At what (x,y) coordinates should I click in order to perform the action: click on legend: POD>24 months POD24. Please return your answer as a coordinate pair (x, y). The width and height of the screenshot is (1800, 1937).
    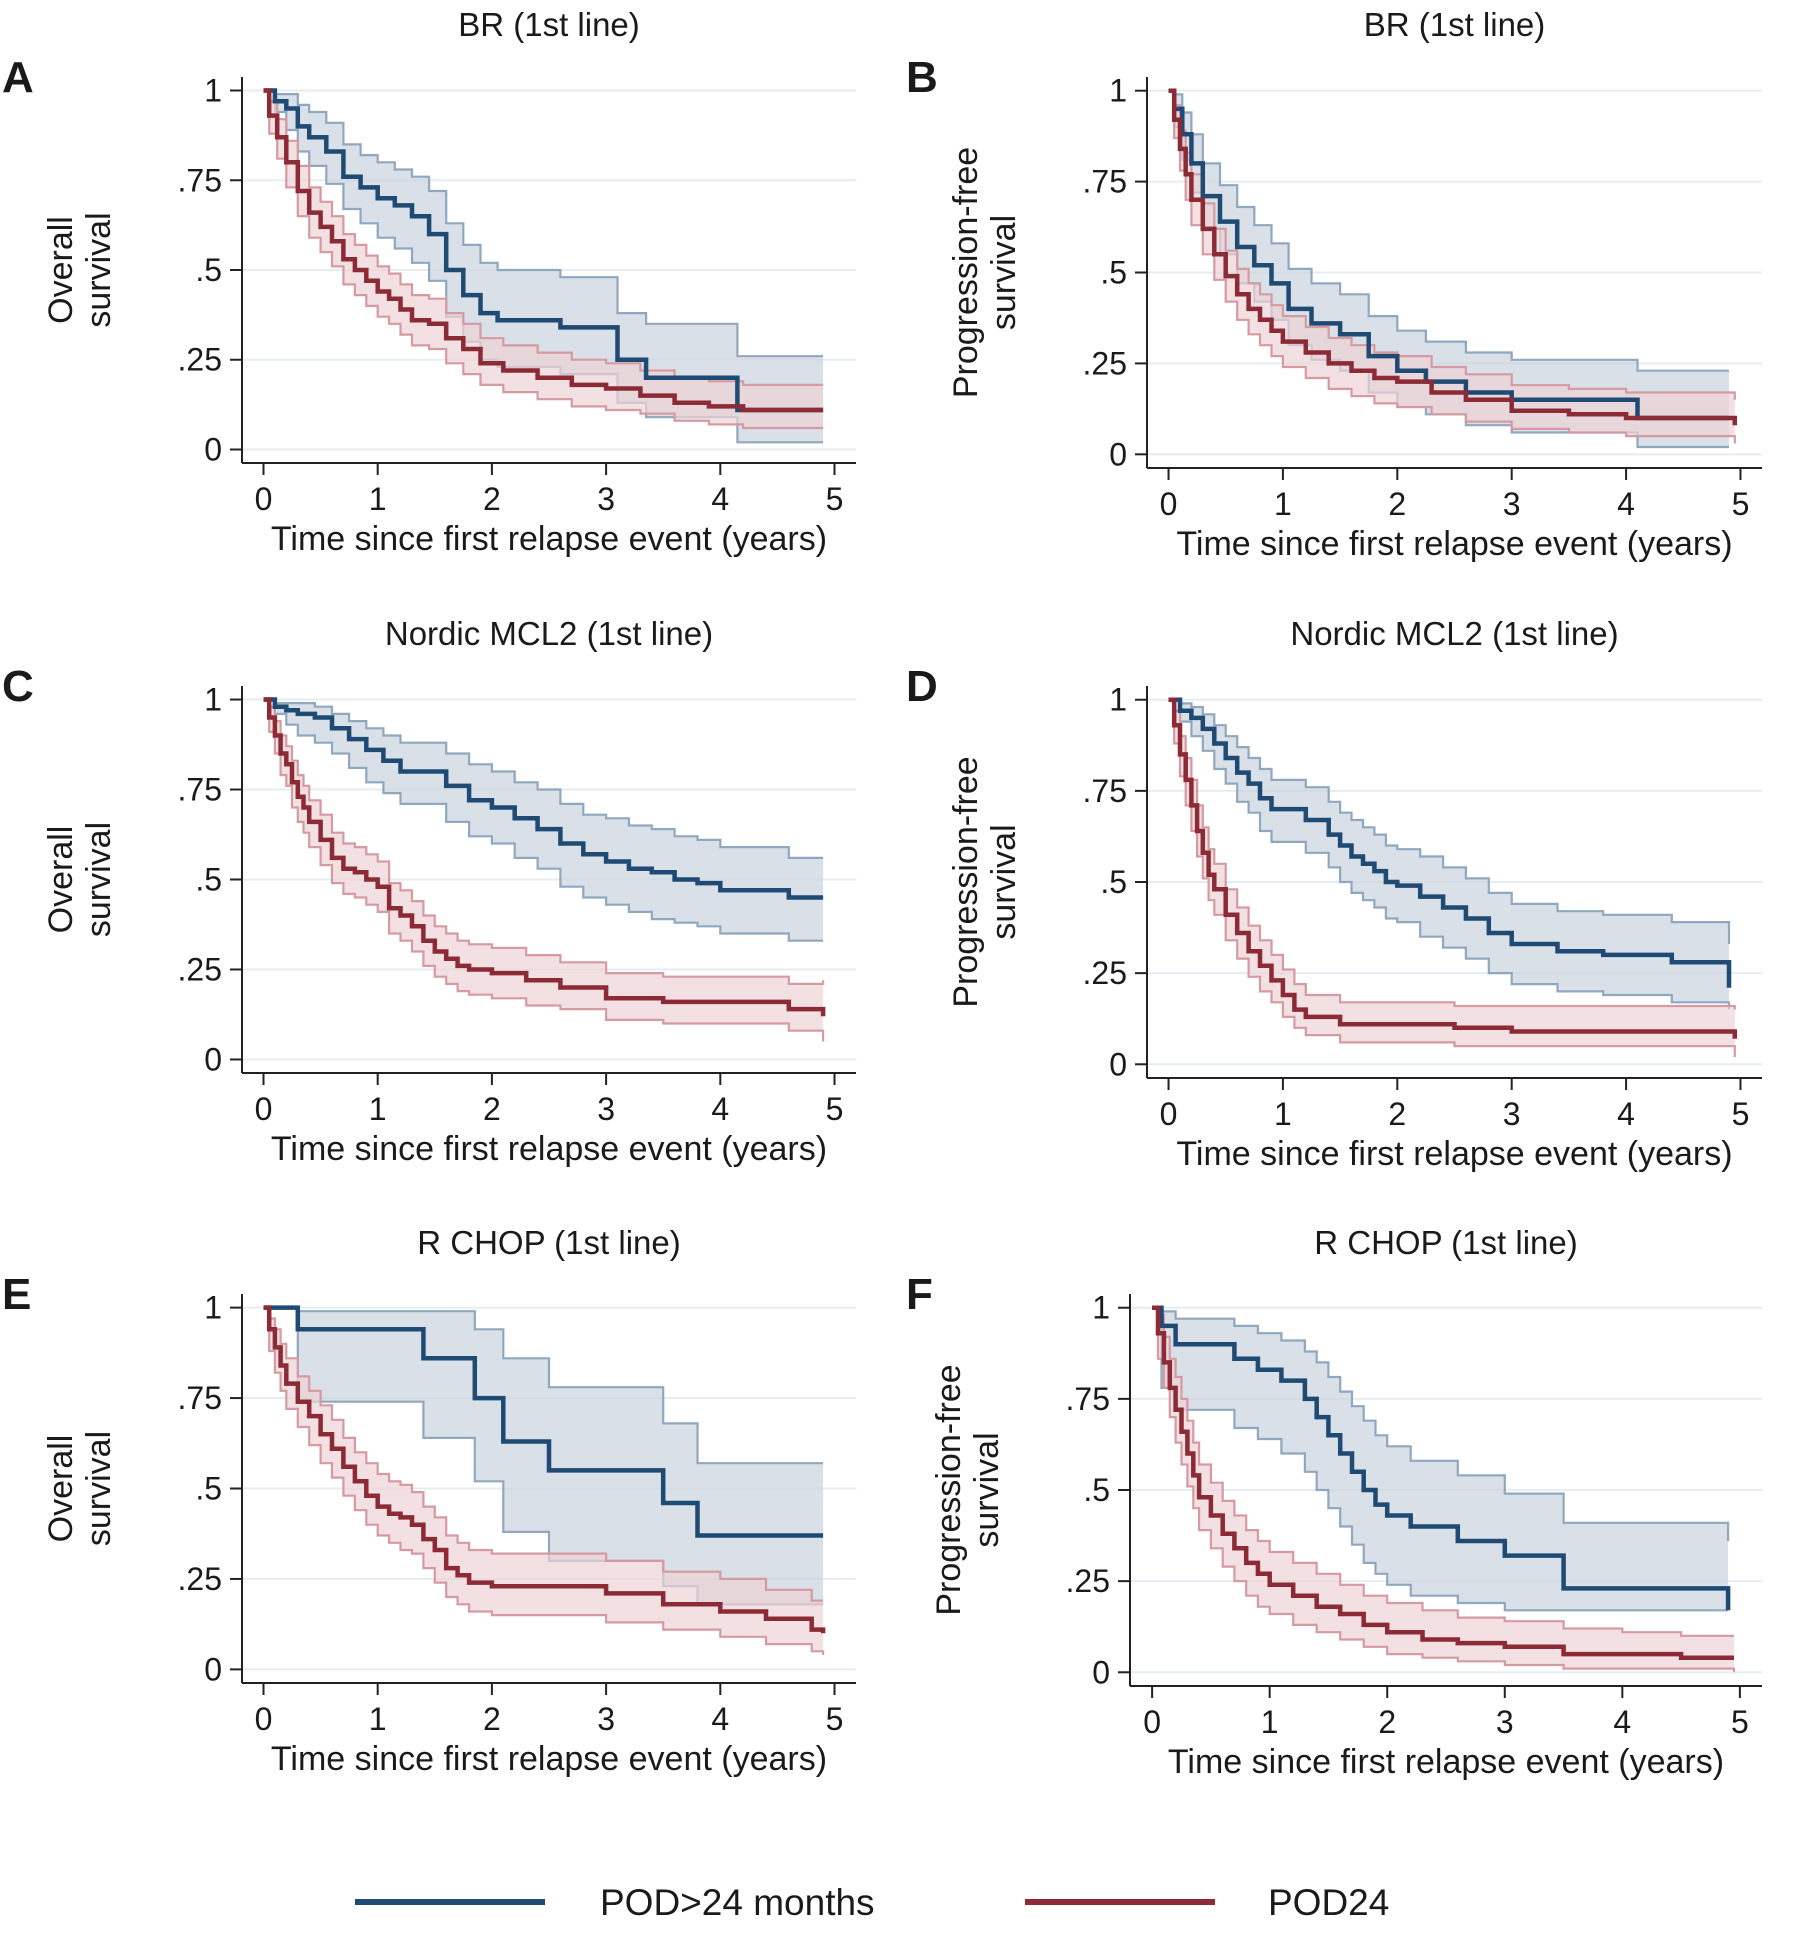
    Looking at the image, I should click on (872, 1902).